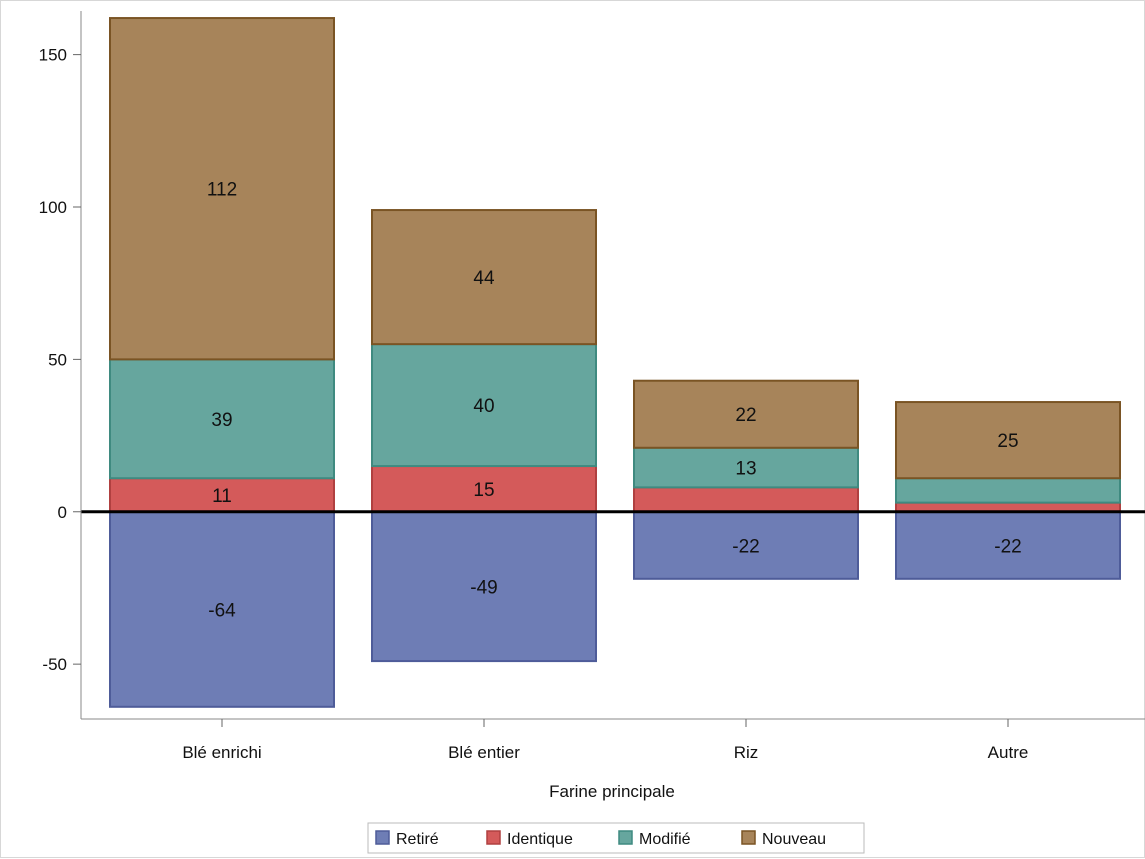 The width and height of the screenshot is (1145, 859). I want to click on legend-box, so click(616, 838).